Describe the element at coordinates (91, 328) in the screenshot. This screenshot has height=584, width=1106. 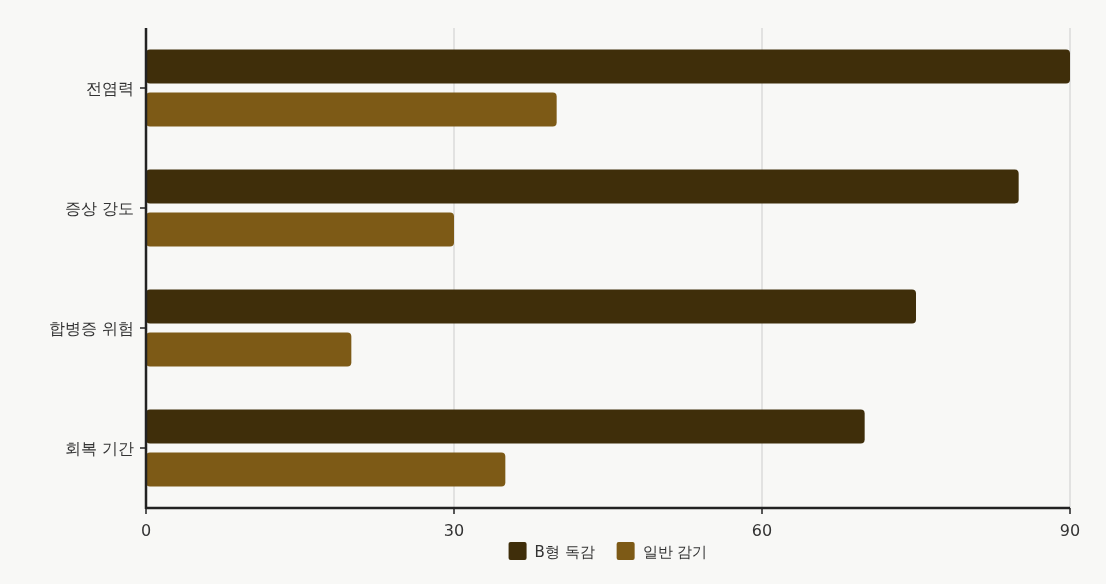
I see `y-tick-label: 합병증 위험` at that location.